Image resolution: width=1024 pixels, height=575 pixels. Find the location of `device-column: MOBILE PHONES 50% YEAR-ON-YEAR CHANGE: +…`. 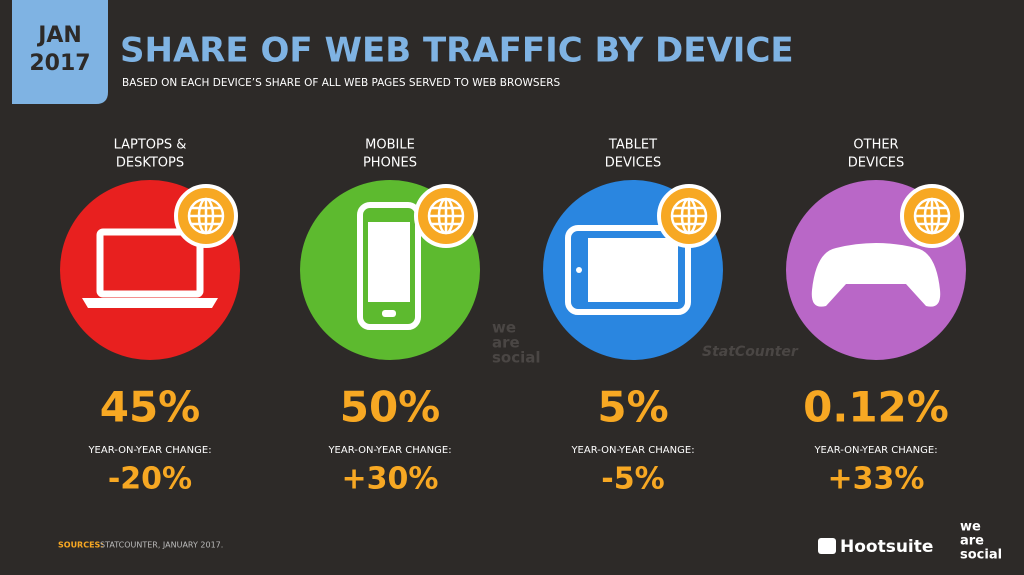

device-column: MOBILE PHONES 50% YEAR-ON-YEAR CHANGE: +… is located at coordinates (390, 317).